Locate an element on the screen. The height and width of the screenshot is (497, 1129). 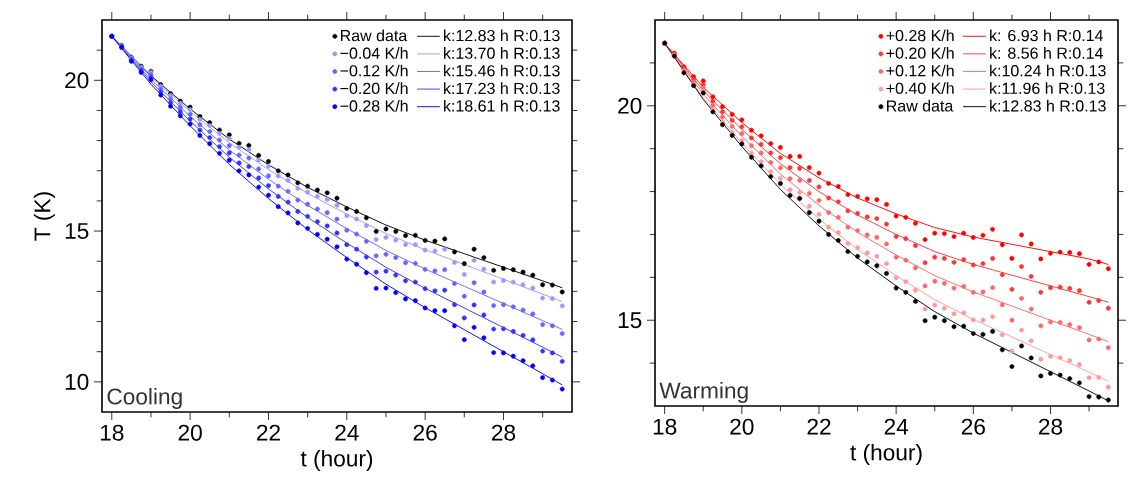
y-axis-title: T (K) is located at coordinates (44, 216).